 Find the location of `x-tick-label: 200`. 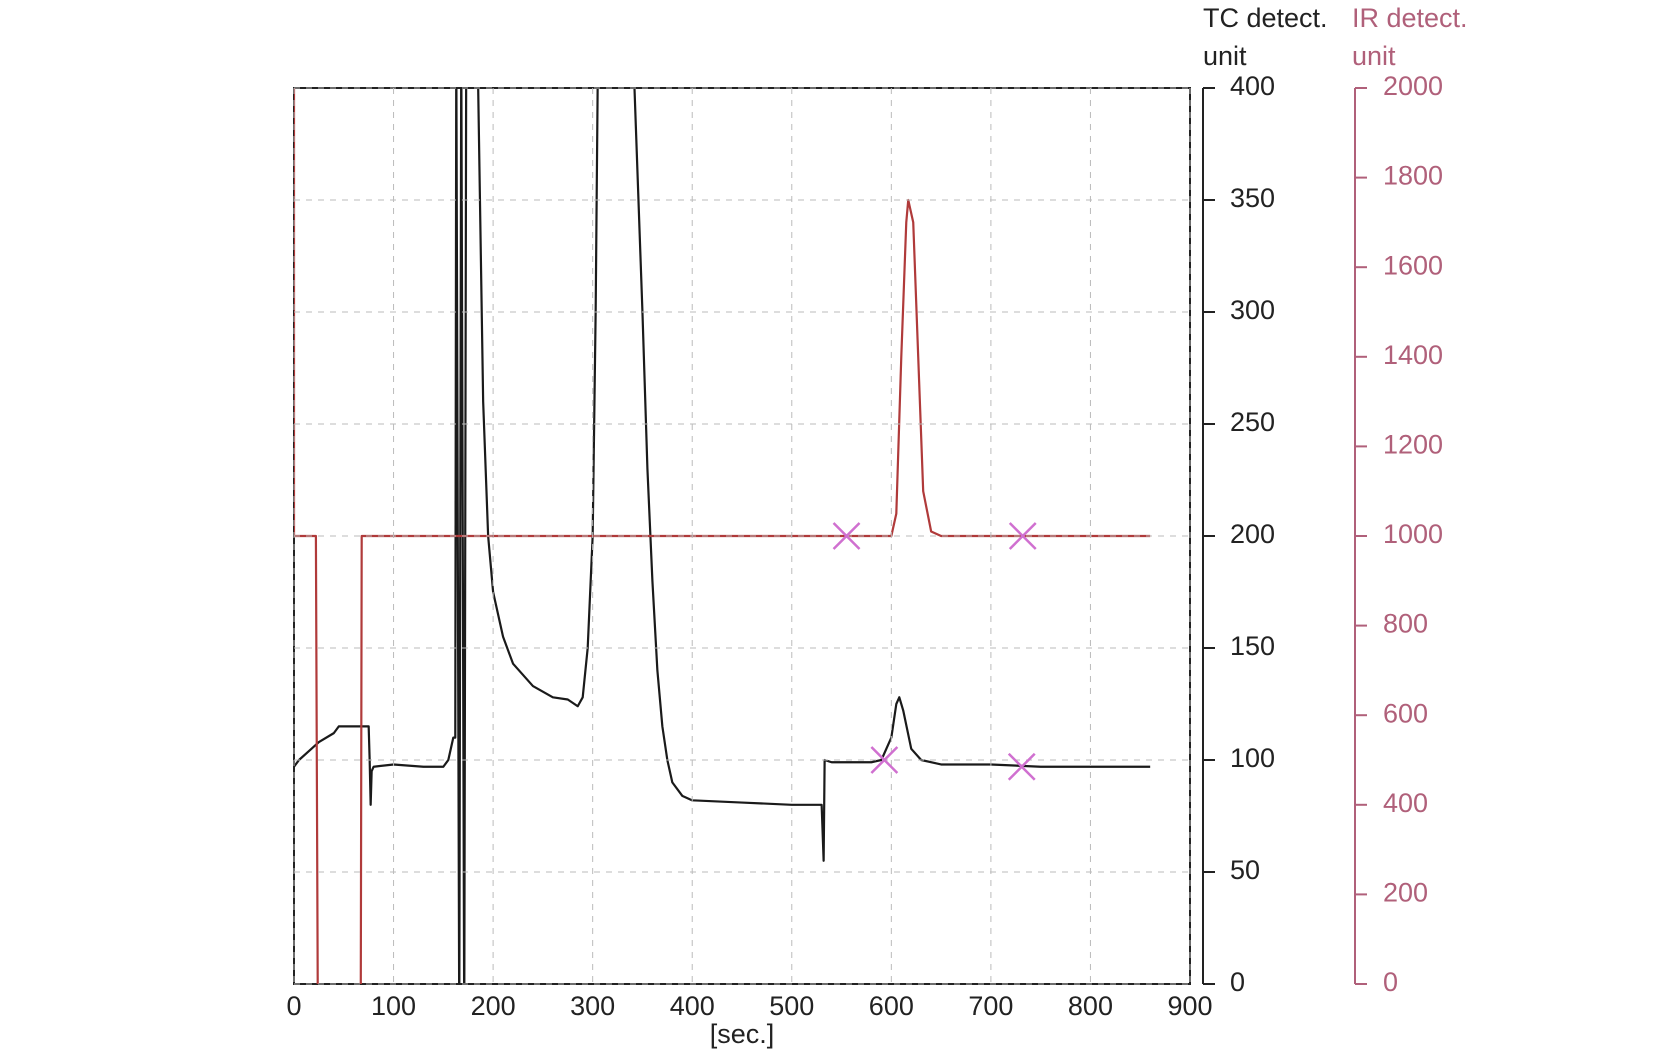

x-tick-label: 200 is located at coordinates (493, 1006).